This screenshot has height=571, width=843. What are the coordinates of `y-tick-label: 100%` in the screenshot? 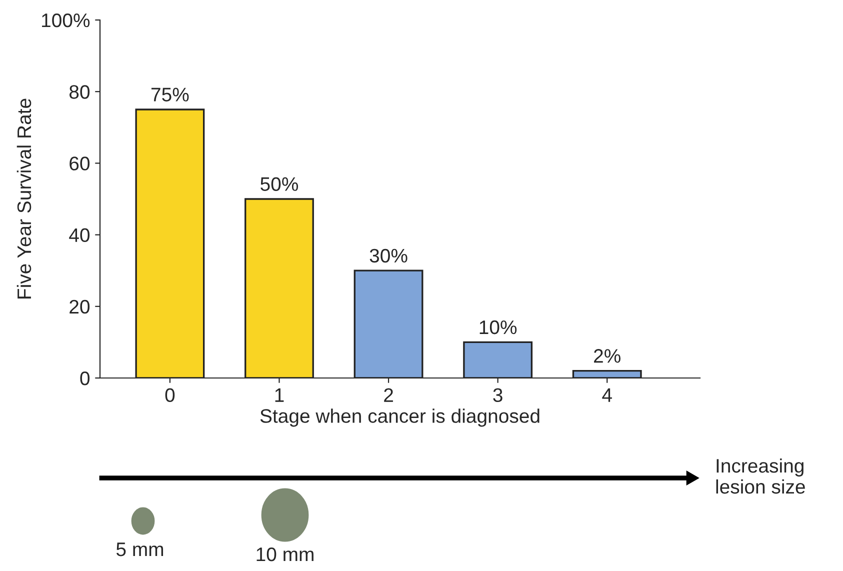 It's located at (66, 20).